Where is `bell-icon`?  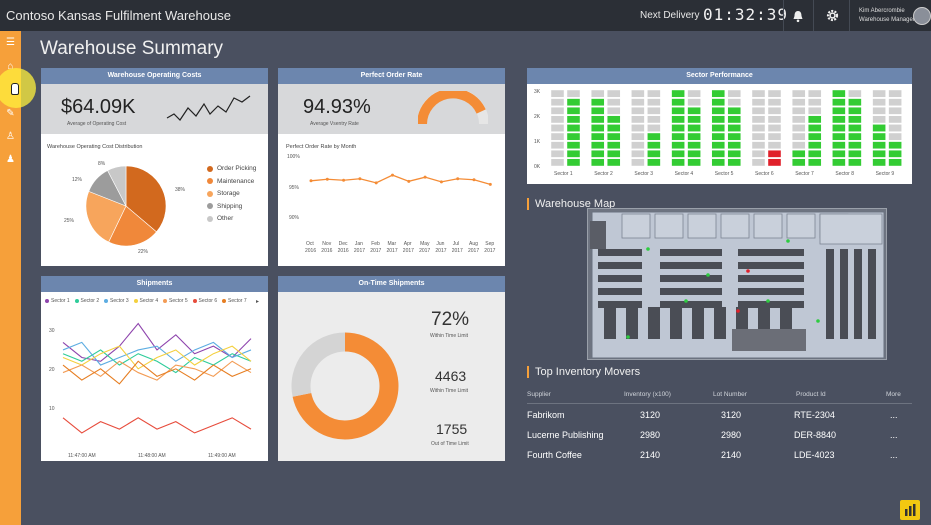
bell-icon is located at coordinates (798, 16).